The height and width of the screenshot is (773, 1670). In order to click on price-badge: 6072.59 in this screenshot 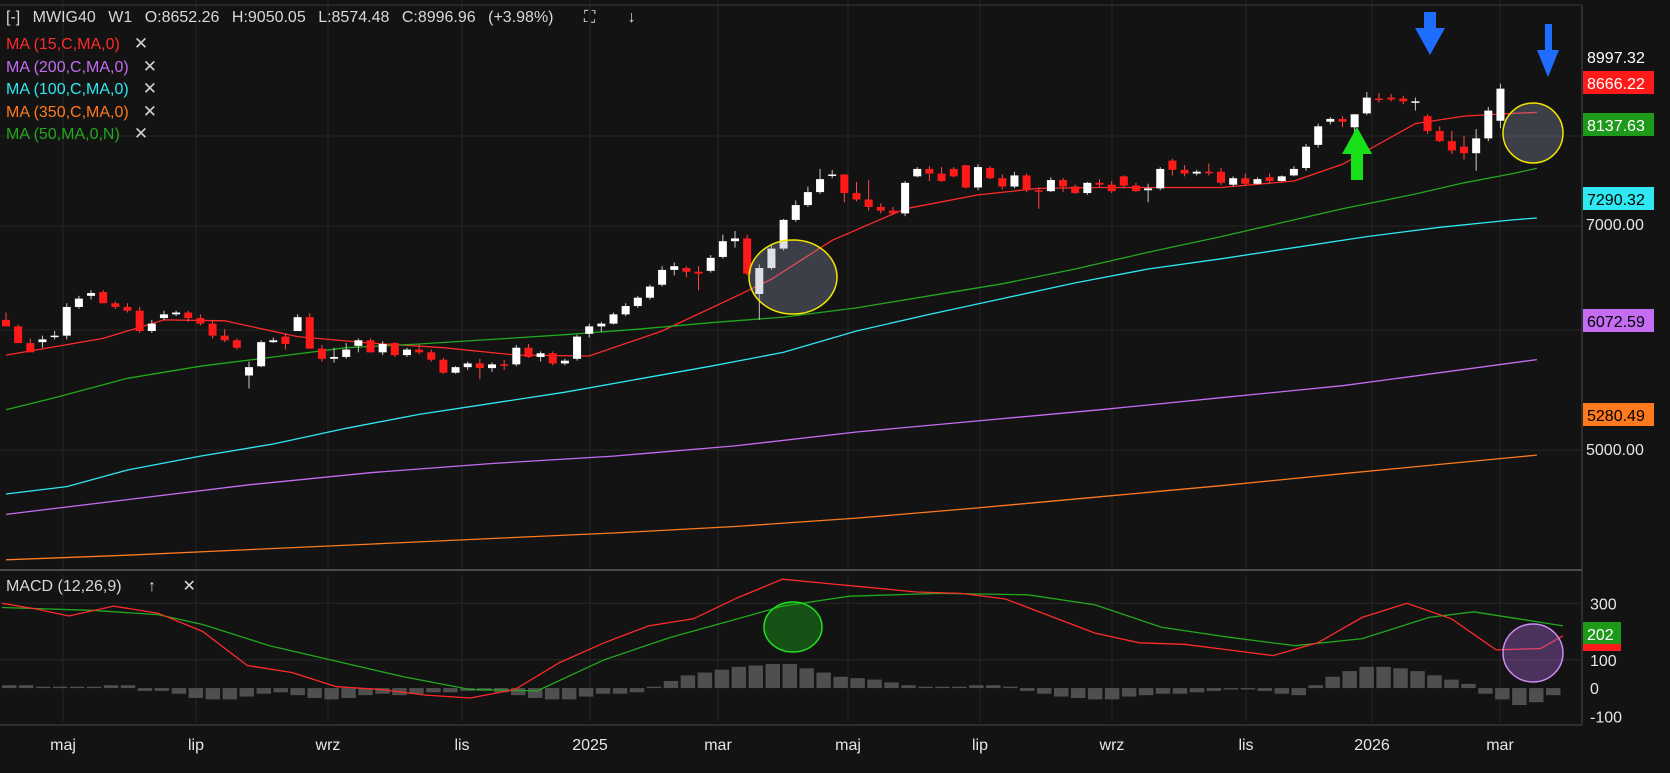, I will do `click(1616, 322)`.